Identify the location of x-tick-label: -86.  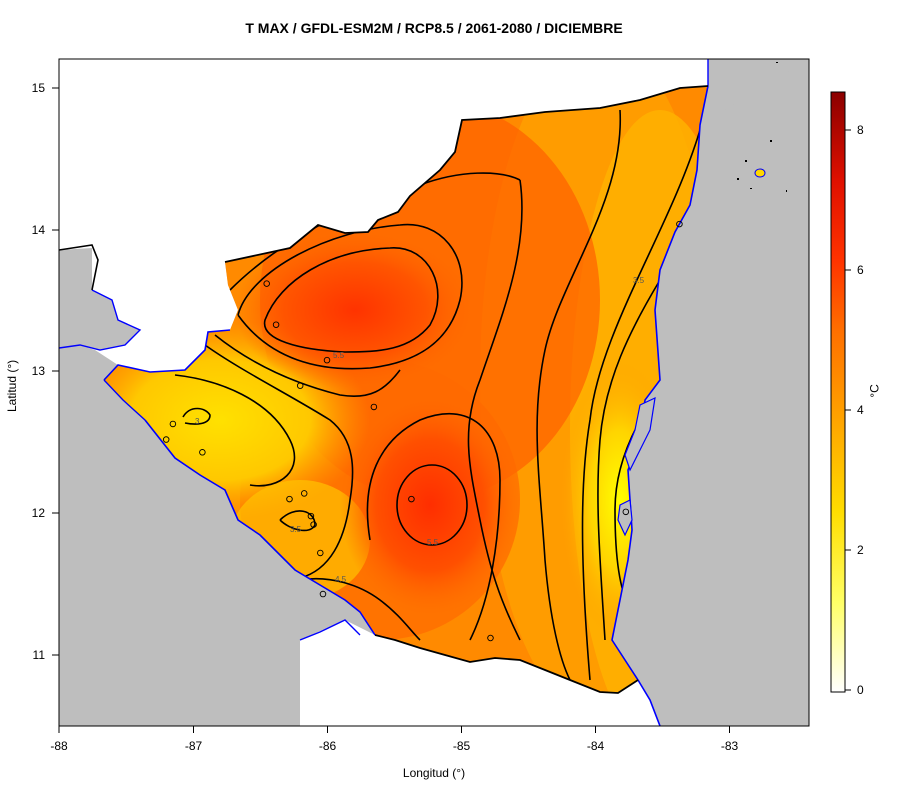
(328, 746).